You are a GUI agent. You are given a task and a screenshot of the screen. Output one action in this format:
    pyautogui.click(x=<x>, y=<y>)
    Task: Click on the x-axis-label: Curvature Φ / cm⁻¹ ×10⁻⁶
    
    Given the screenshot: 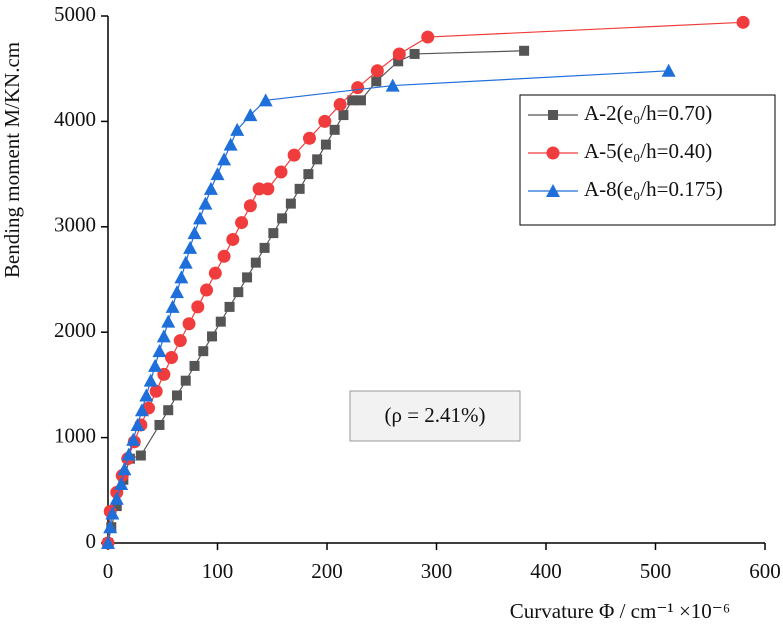 What is the action you would take?
    pyautogui.click(x=620, y=611)
    